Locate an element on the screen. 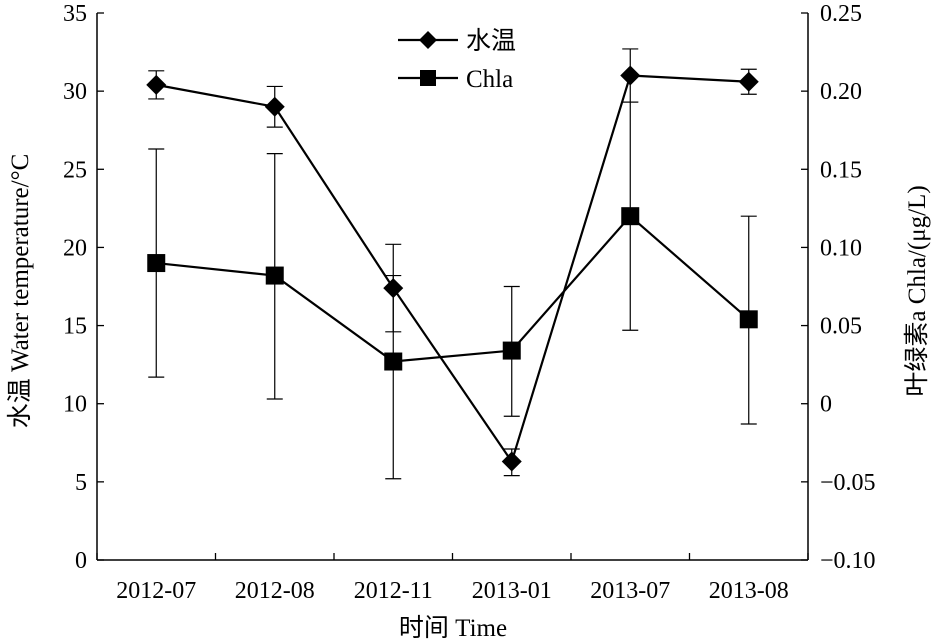 This screenshot has height=644, width=941. legend-water-temperature-label: 水温 is located at coordinates (491, 41).